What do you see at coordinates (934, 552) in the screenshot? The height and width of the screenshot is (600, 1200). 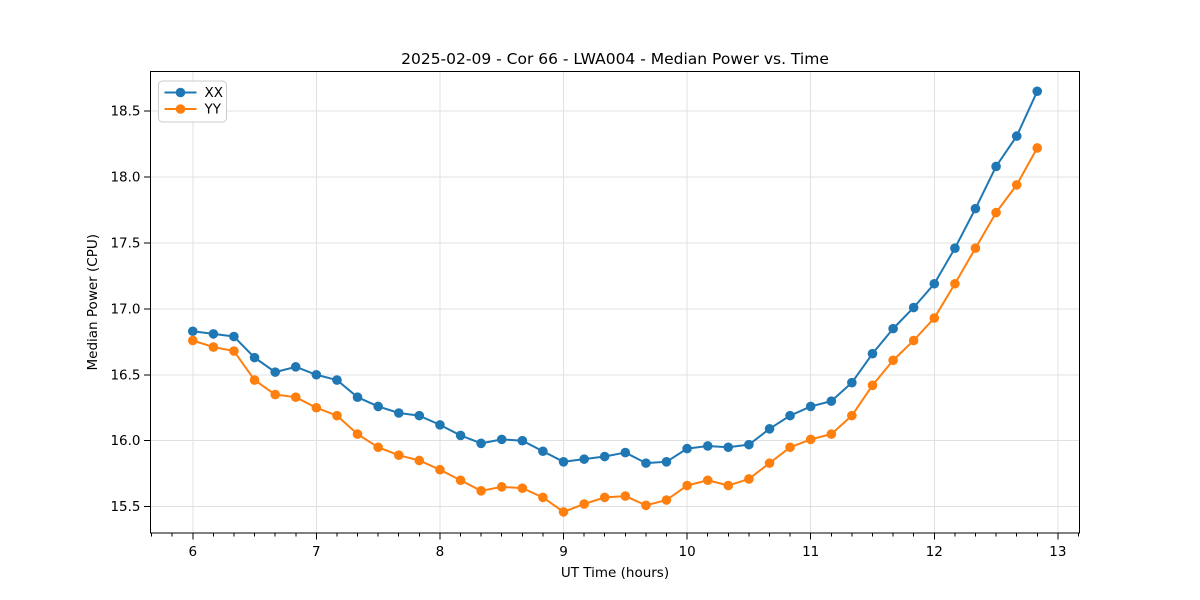 I see `x-tick-label: 12` at bounding box center [934, 552].